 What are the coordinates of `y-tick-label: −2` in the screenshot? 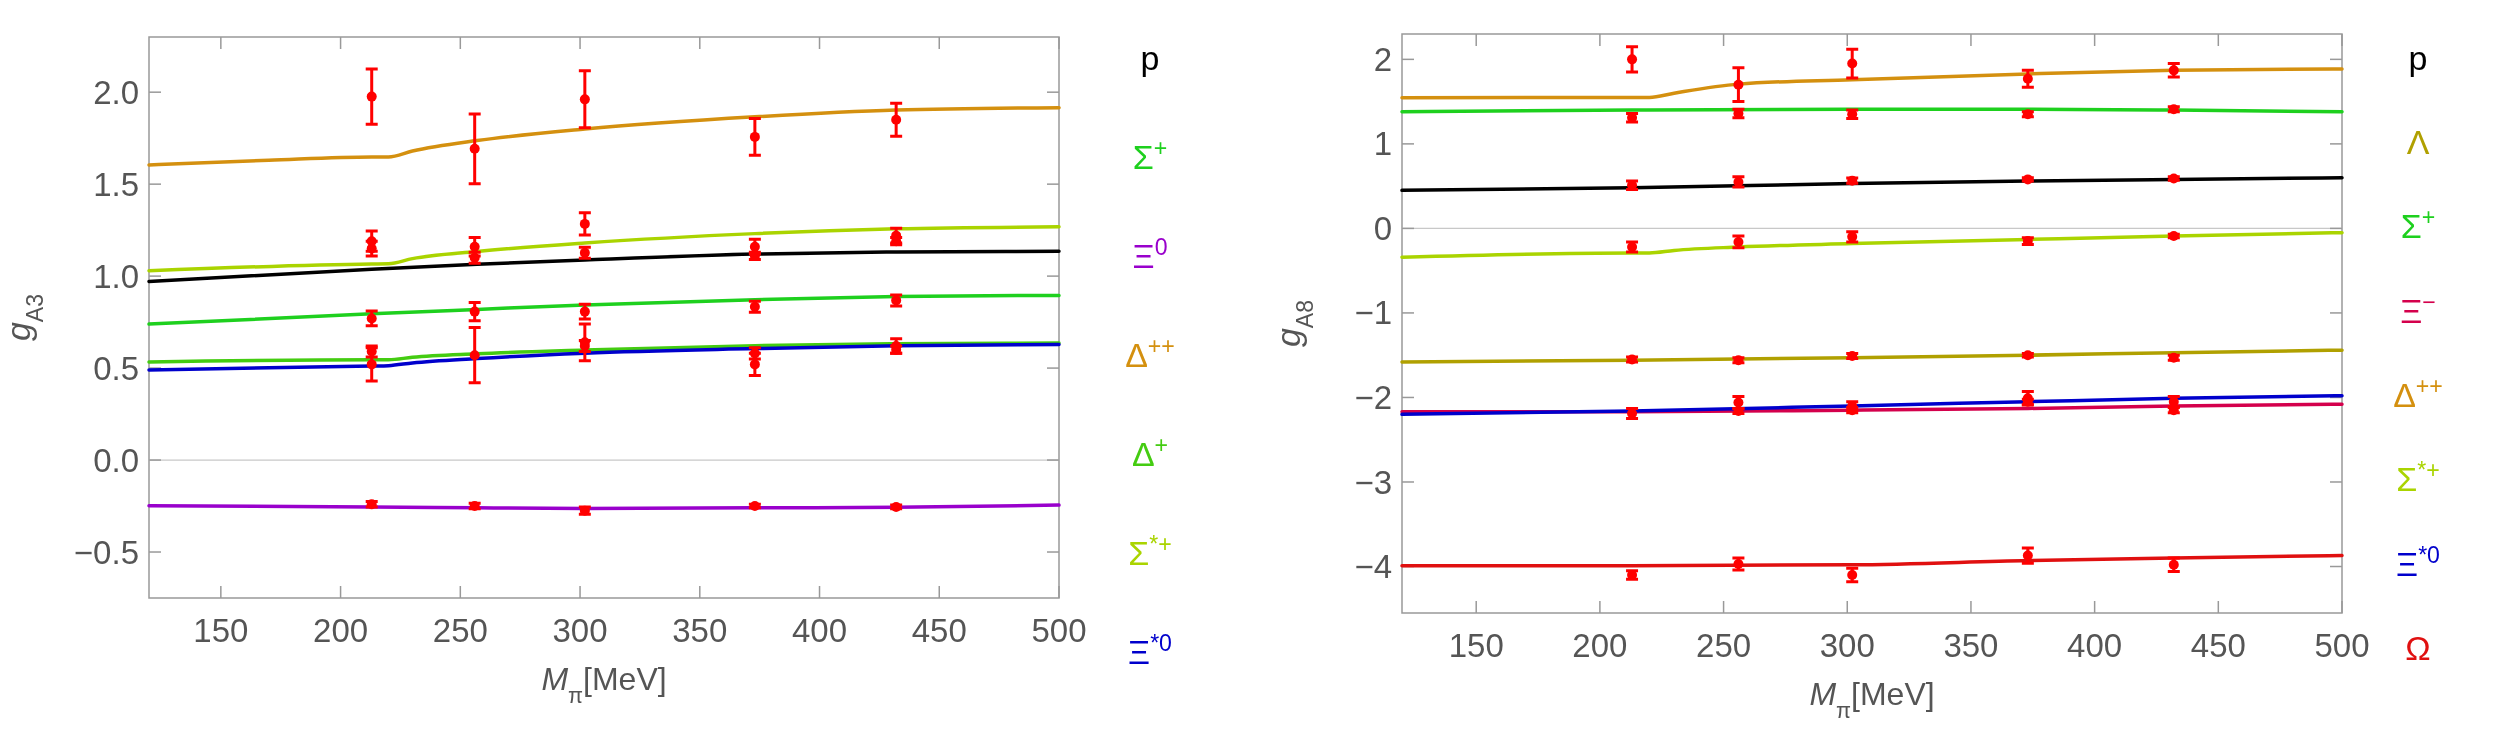 It's located at (1373, 398).